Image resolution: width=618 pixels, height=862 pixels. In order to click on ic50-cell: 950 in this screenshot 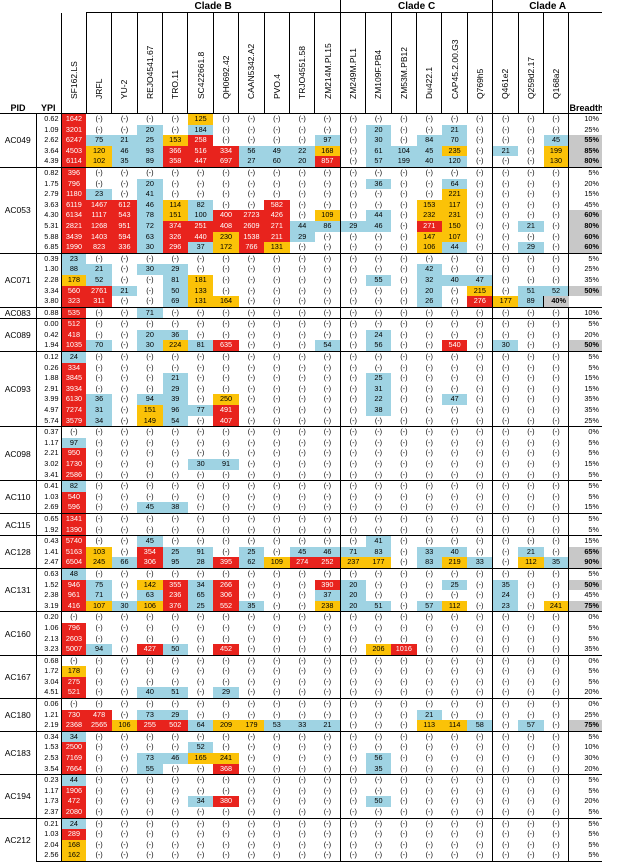, I will do `click(73, 453)`.